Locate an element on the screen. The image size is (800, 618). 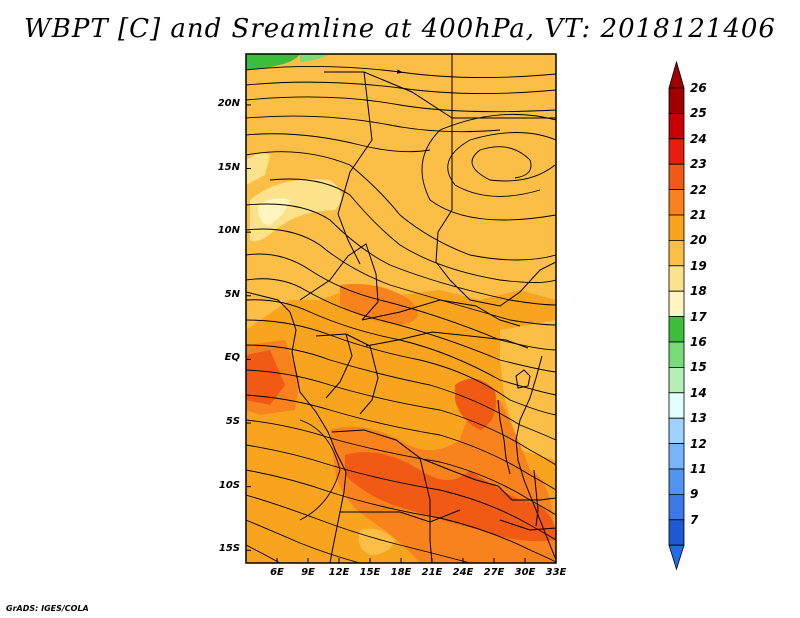
colorbar-level-label: 7 is located at coordinates (694, 519).